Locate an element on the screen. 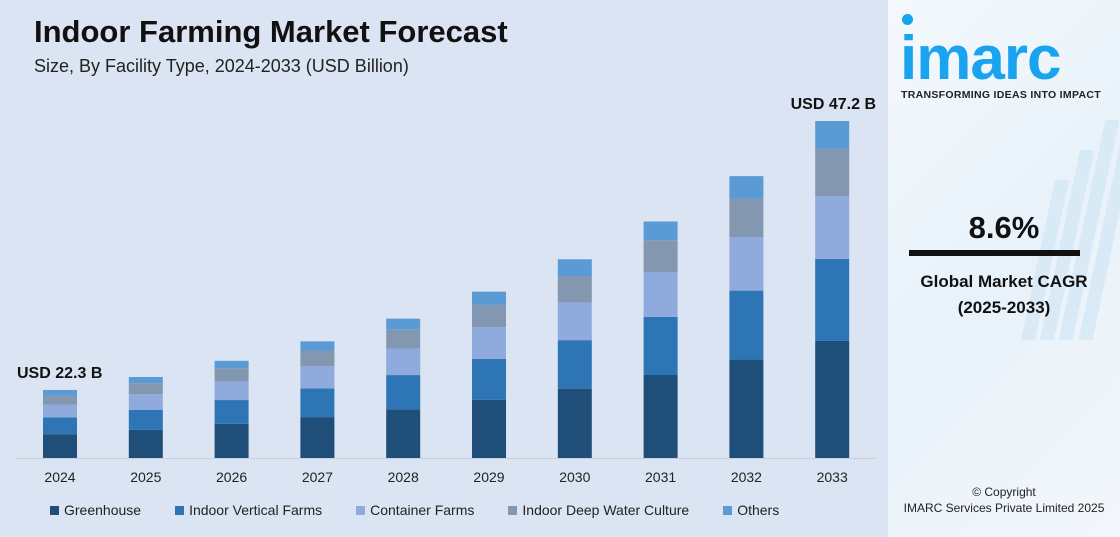 This screenshot has height=537, width=1120. bar-indoor-vertical-farms-2030 is located at coordinates (574, 364).